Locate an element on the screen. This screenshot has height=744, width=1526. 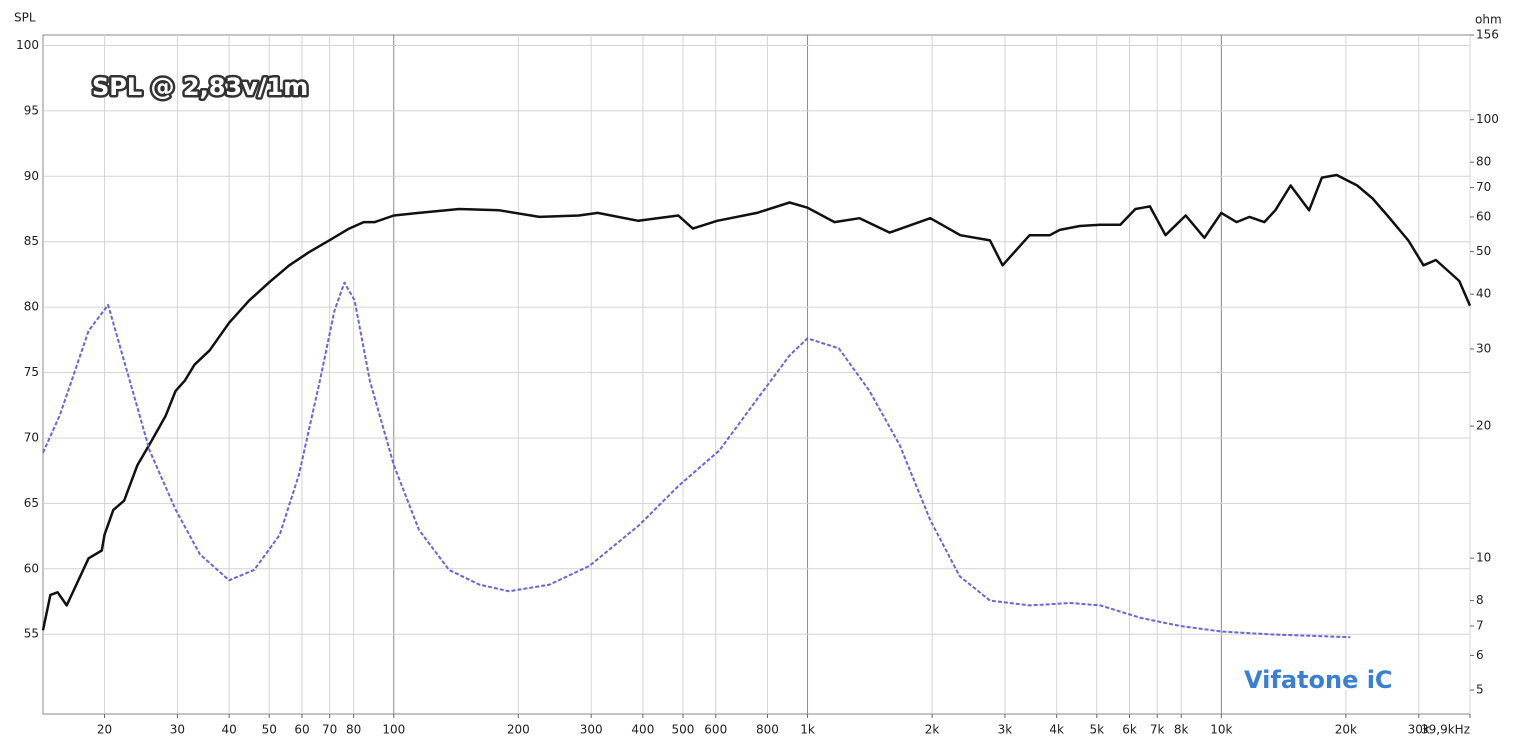
y-tick-label: 65 is located at coordinates (31, 503).